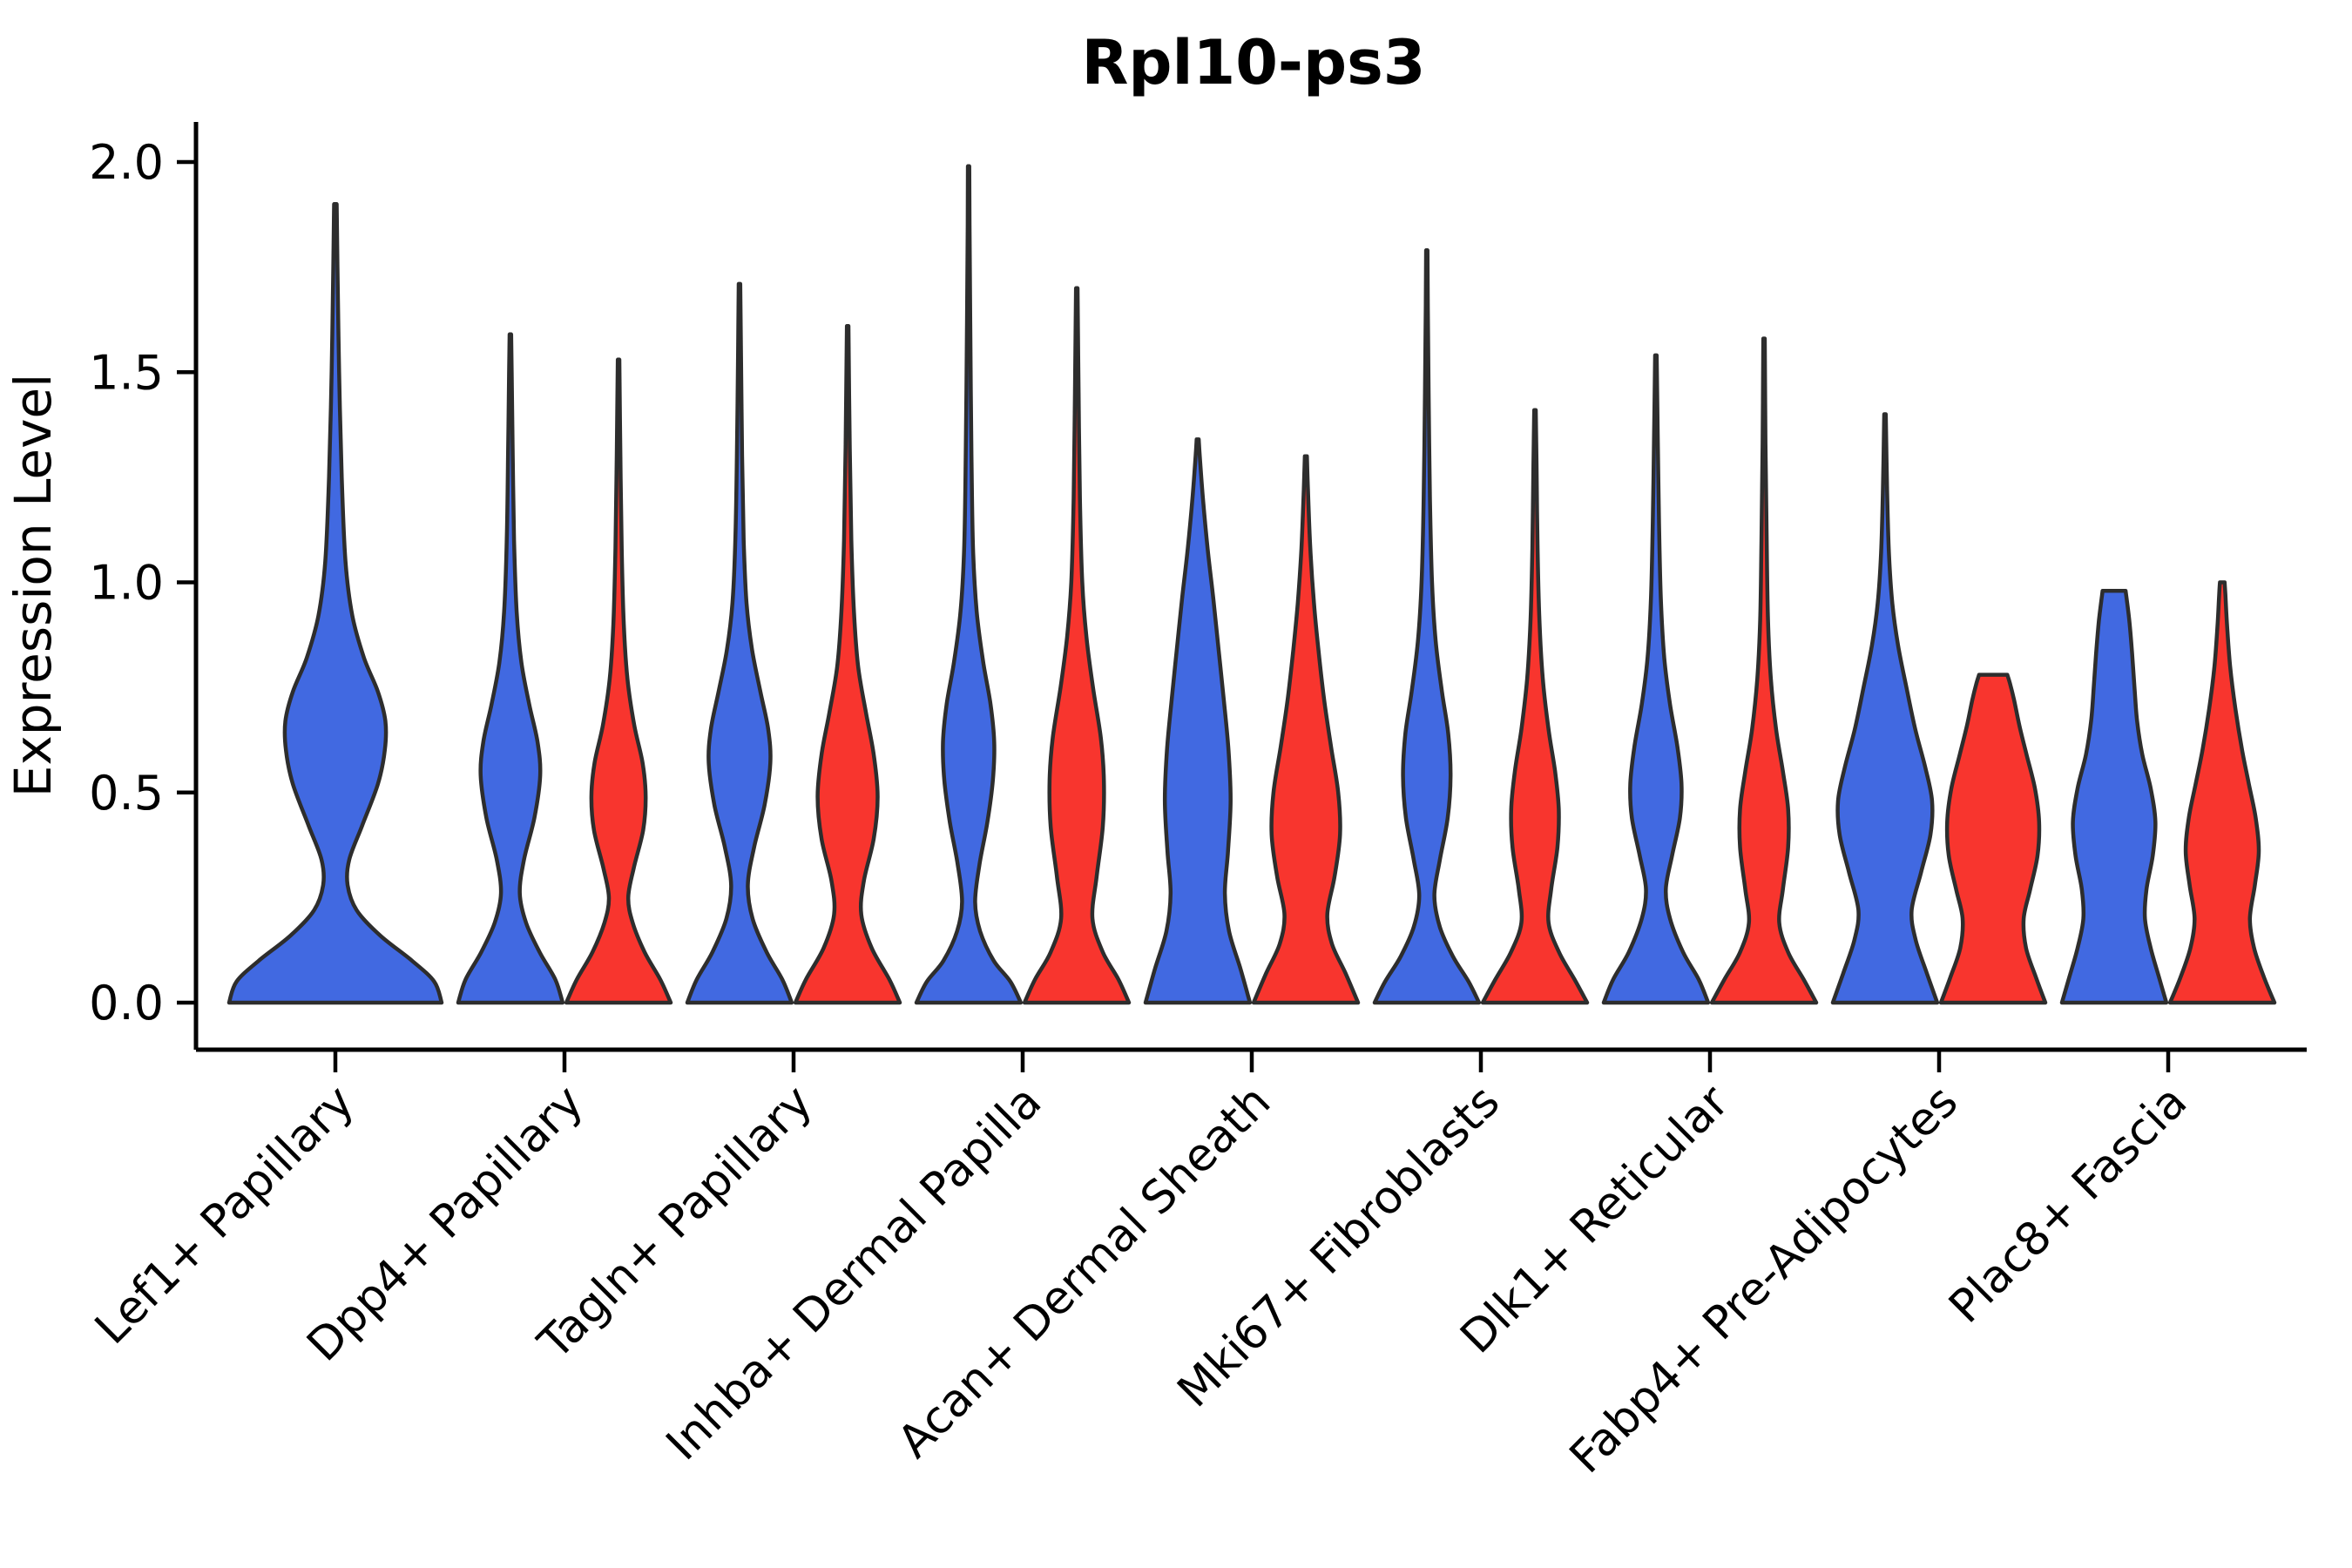  What do you see at coordinates (1085, 1272) in the screenshot?
I see `x-tick-label: Acan+ Dermal Sheath` at bounding box center [1085, 1272].